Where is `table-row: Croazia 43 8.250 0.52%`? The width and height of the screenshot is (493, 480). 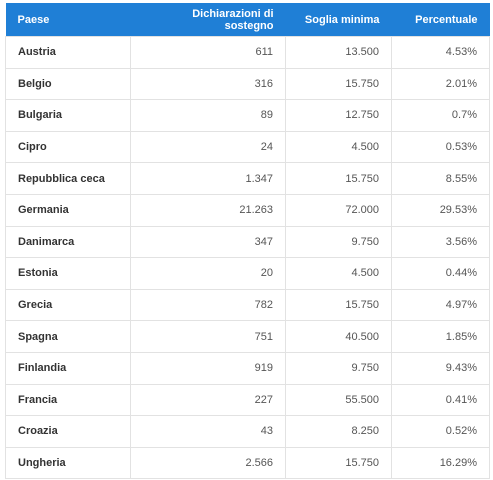 table-row: Croazia 43 8.250 0.52% is located at coordinates (247, 431).